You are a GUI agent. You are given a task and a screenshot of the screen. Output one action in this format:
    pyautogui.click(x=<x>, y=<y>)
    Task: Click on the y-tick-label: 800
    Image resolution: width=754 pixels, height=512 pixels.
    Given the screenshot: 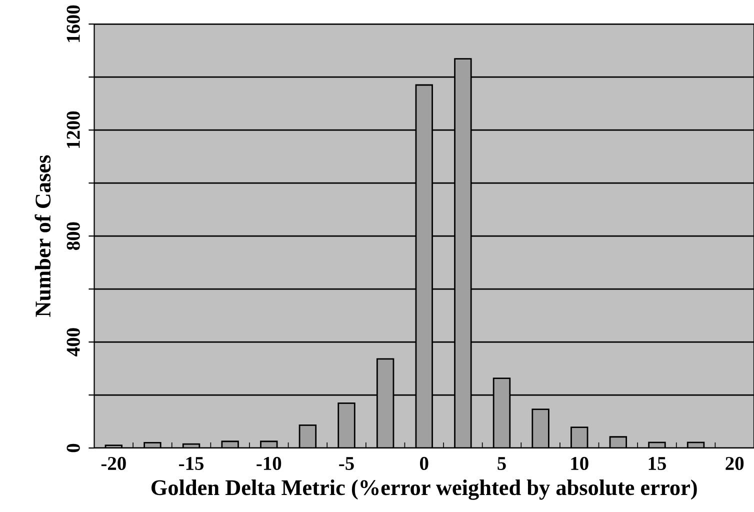 What is the action you would take?
    pyautogui.click(x=73, y=236)
    